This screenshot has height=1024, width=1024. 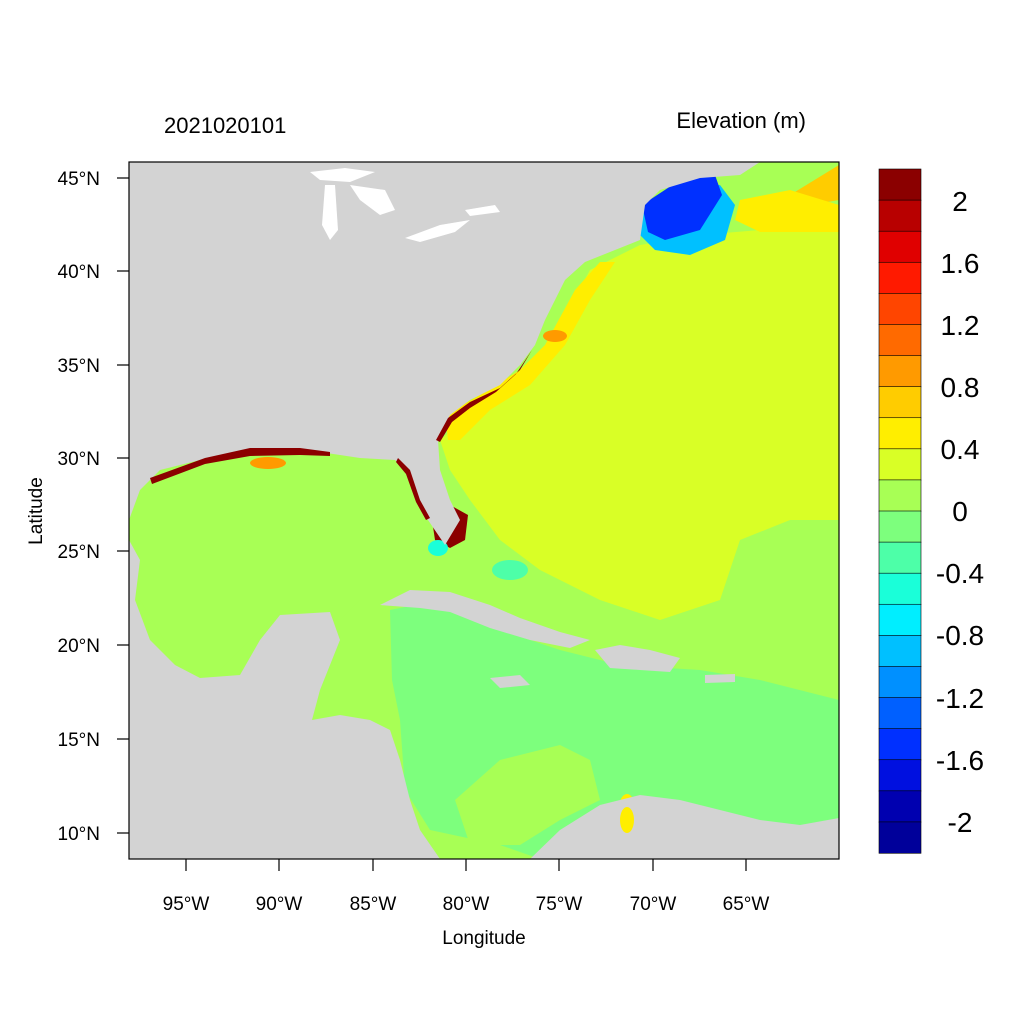 What do you see at coordinates (637, 658) in the screenshot?
I see `hispaniola-land` at bounding box center [637, 658].